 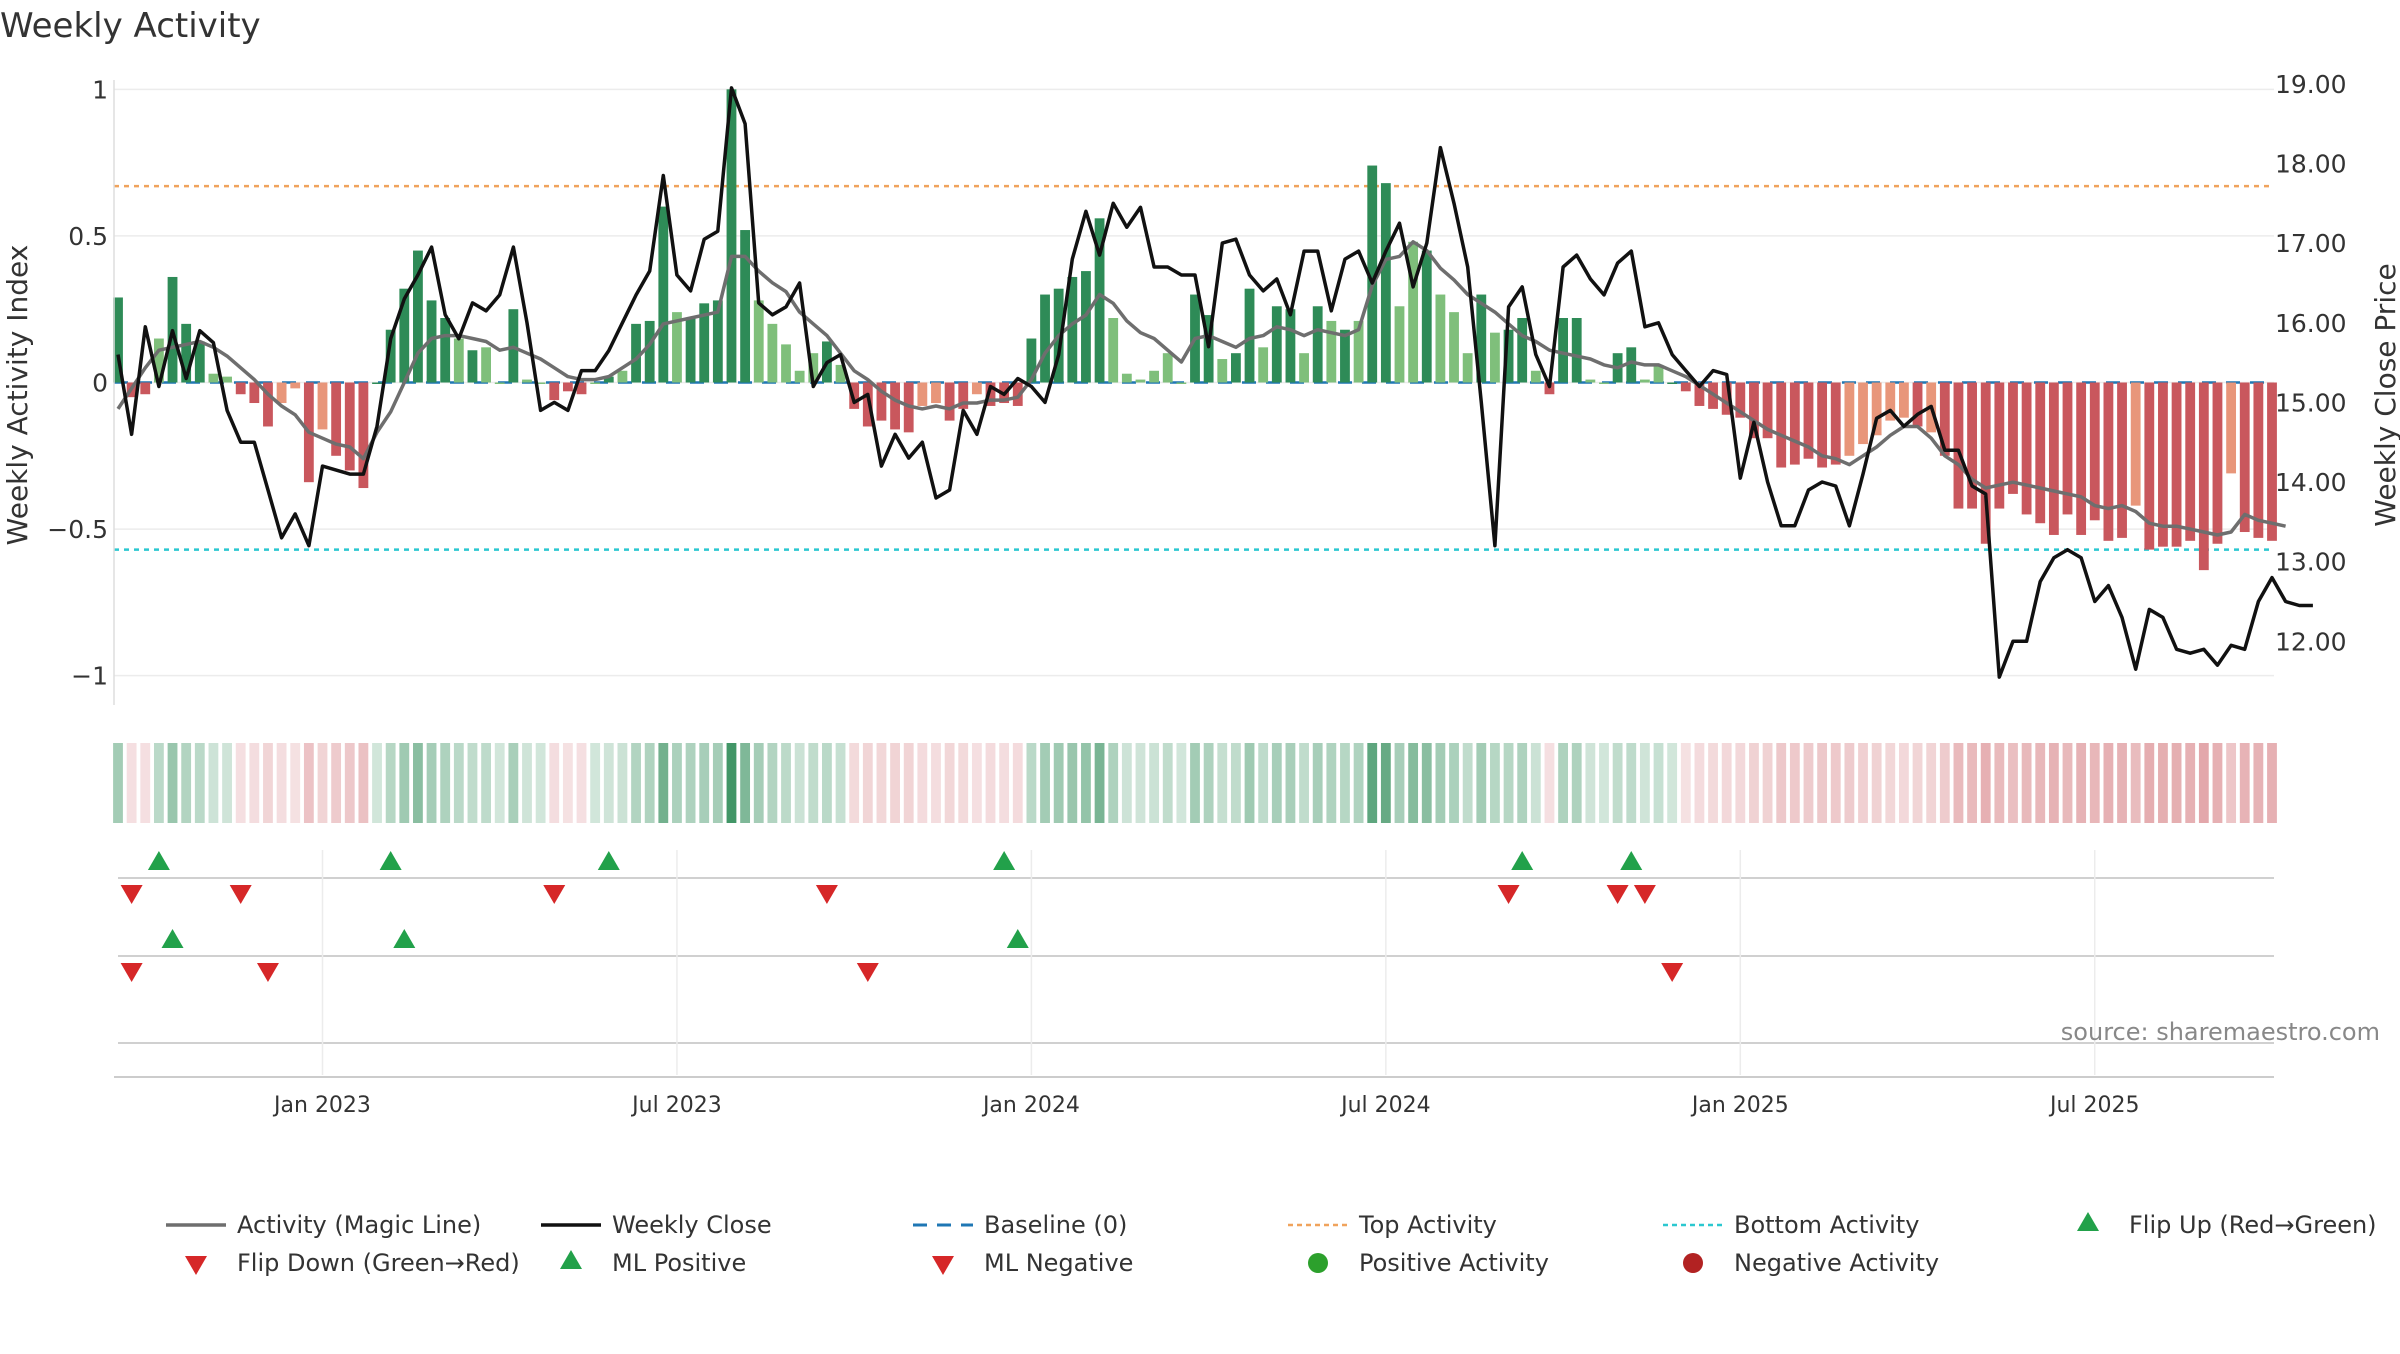 What do you see at coordinates (390, 860) in the screenshot?
I see `flip-up-marker` at bounding box center [390, 860].